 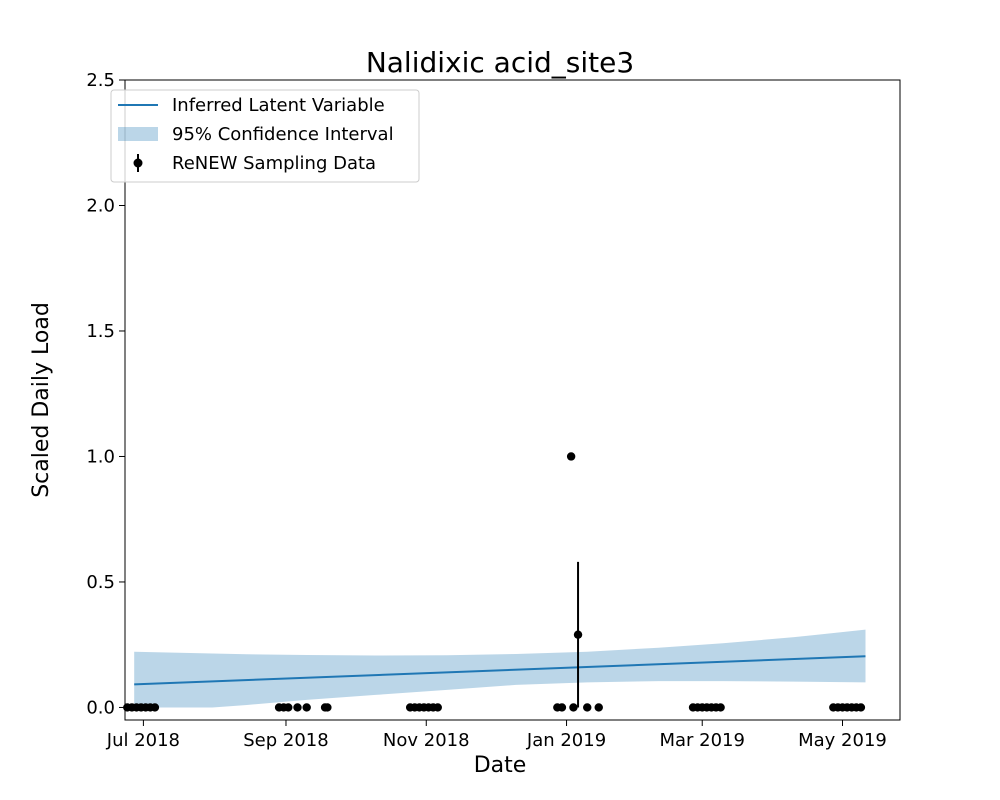 I want to click on y-axis-ticks: 0.0 0.5 1.0 1.5 2.0 2.5, so click(x=105, y=394).